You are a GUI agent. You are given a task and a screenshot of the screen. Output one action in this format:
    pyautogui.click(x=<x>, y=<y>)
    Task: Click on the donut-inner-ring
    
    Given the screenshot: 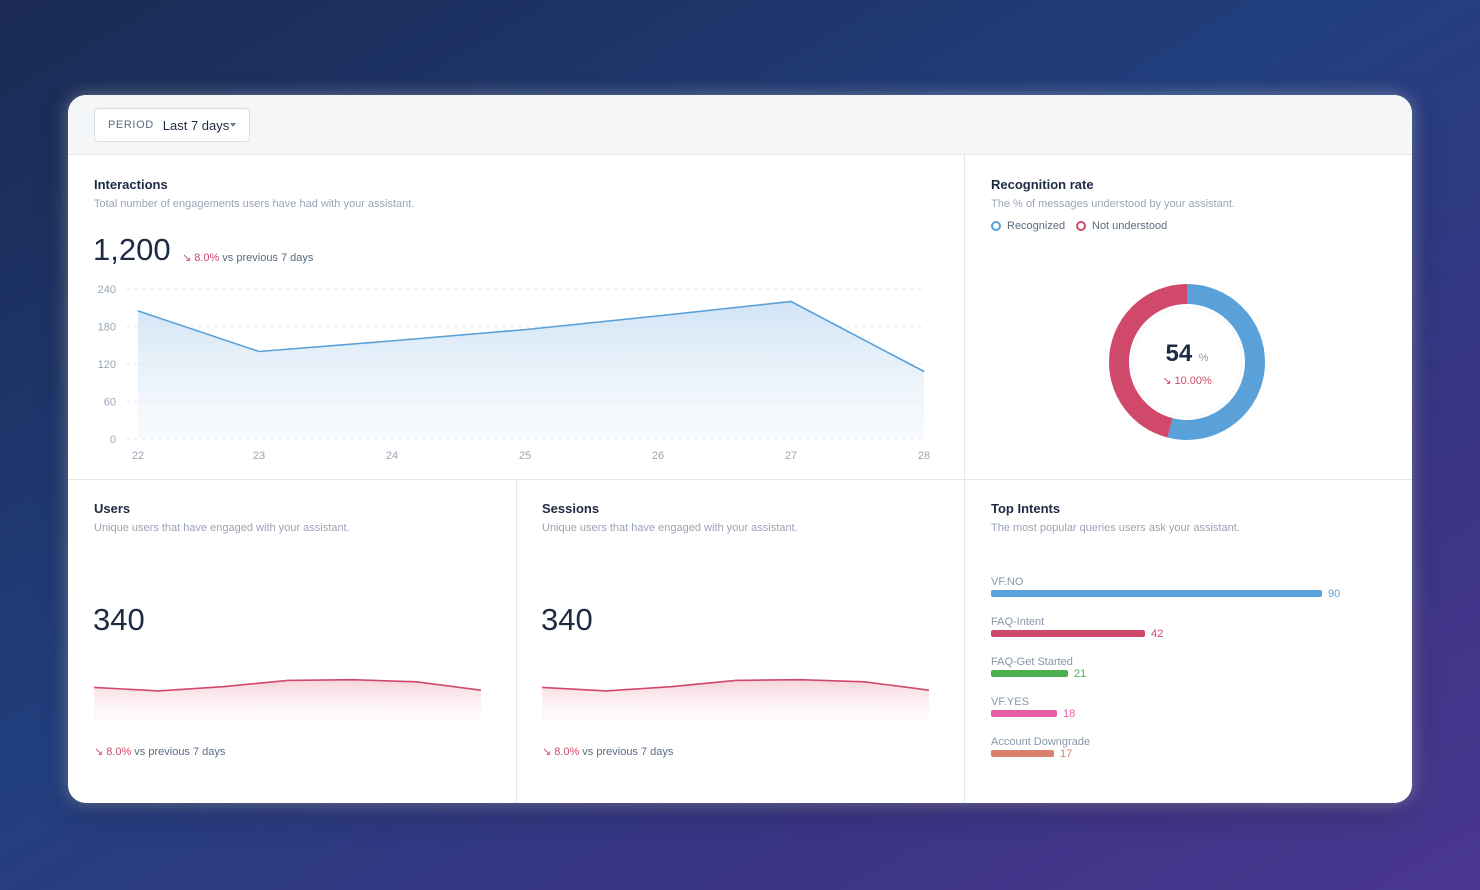 What is the action you would take?
    pyautogui.click(x=1187, y=362)
    